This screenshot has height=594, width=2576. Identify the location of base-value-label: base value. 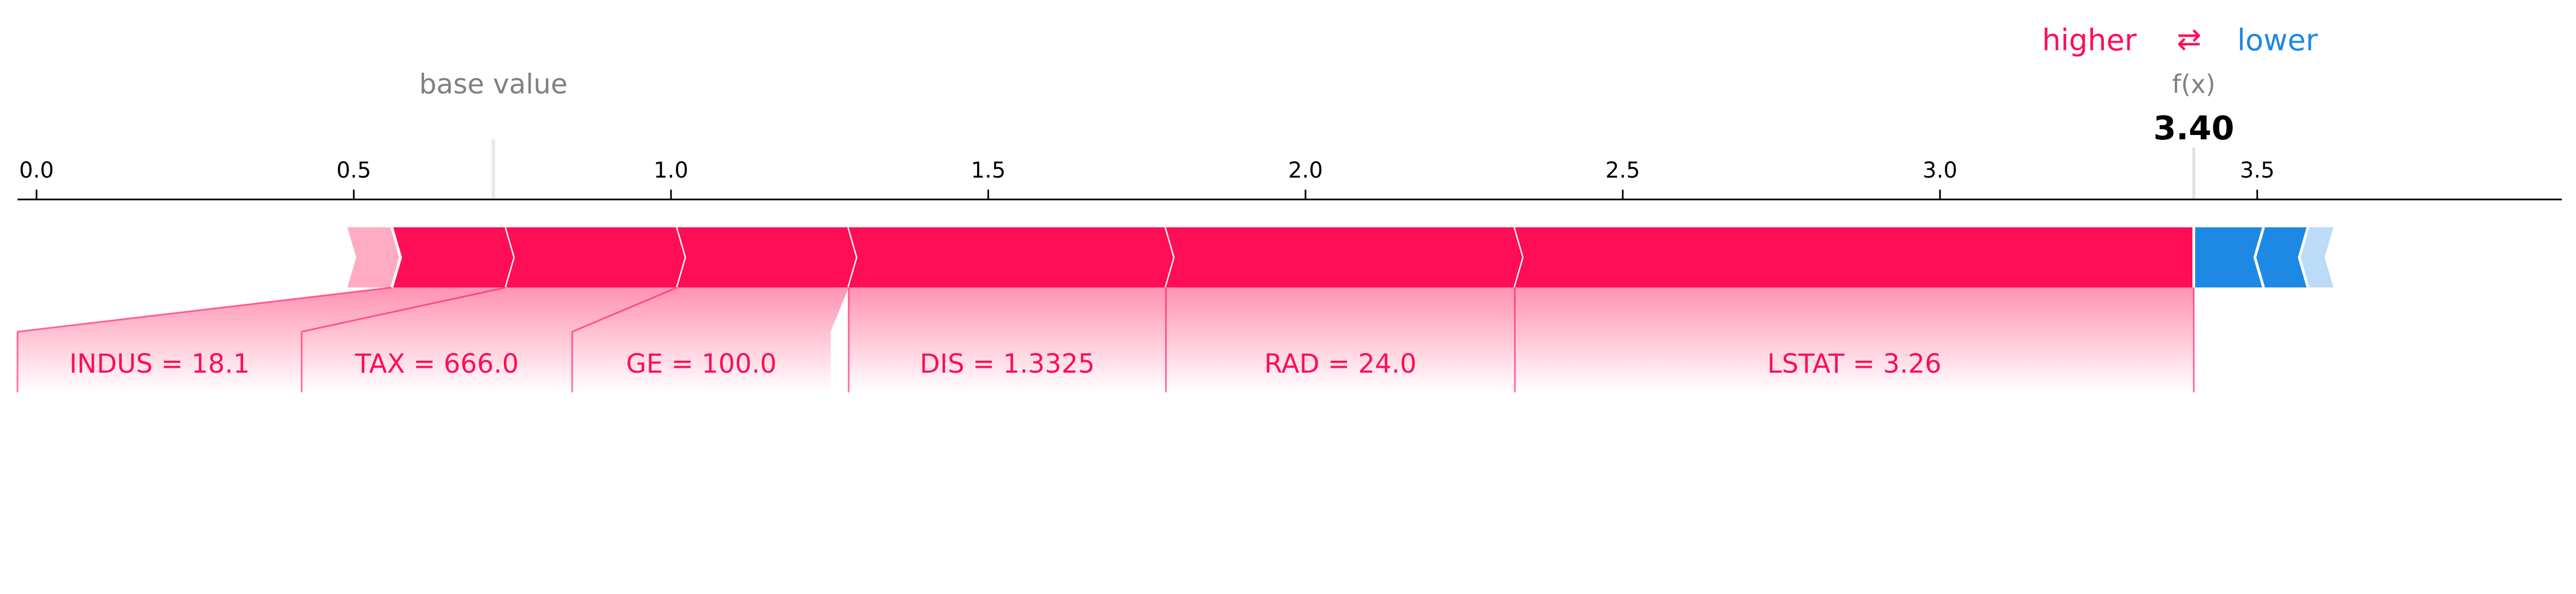
(494, 84).